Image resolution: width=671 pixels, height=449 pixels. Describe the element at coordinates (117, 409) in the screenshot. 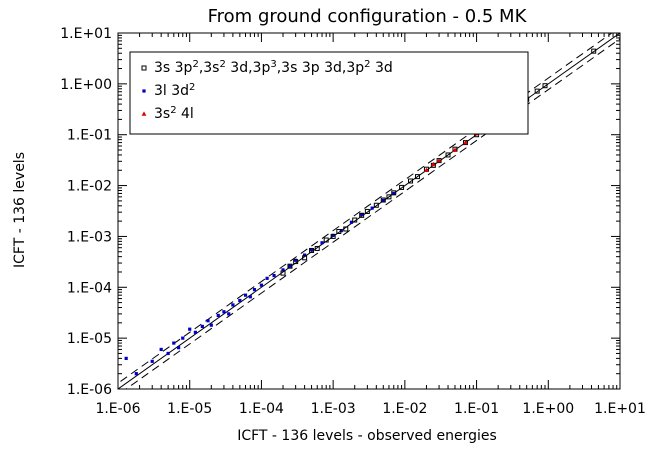

I see `x-tick-label: 1.E-06` at that location.